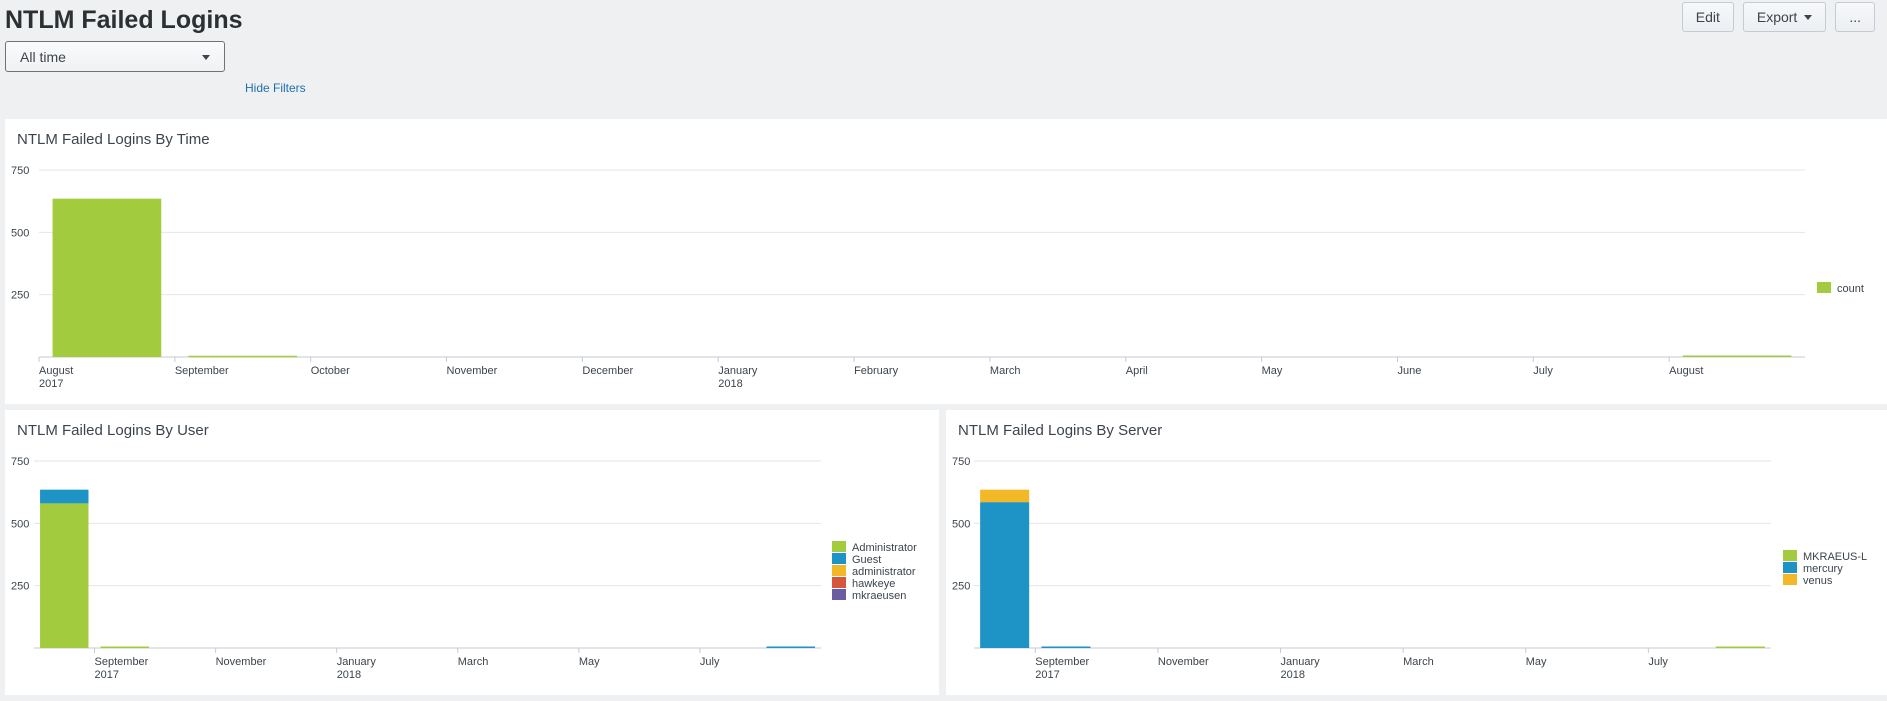  What do you see at coordinates (115, 56) in the screenshot?
I see `time-range-picker: All time` at bounding box center [115, 56].